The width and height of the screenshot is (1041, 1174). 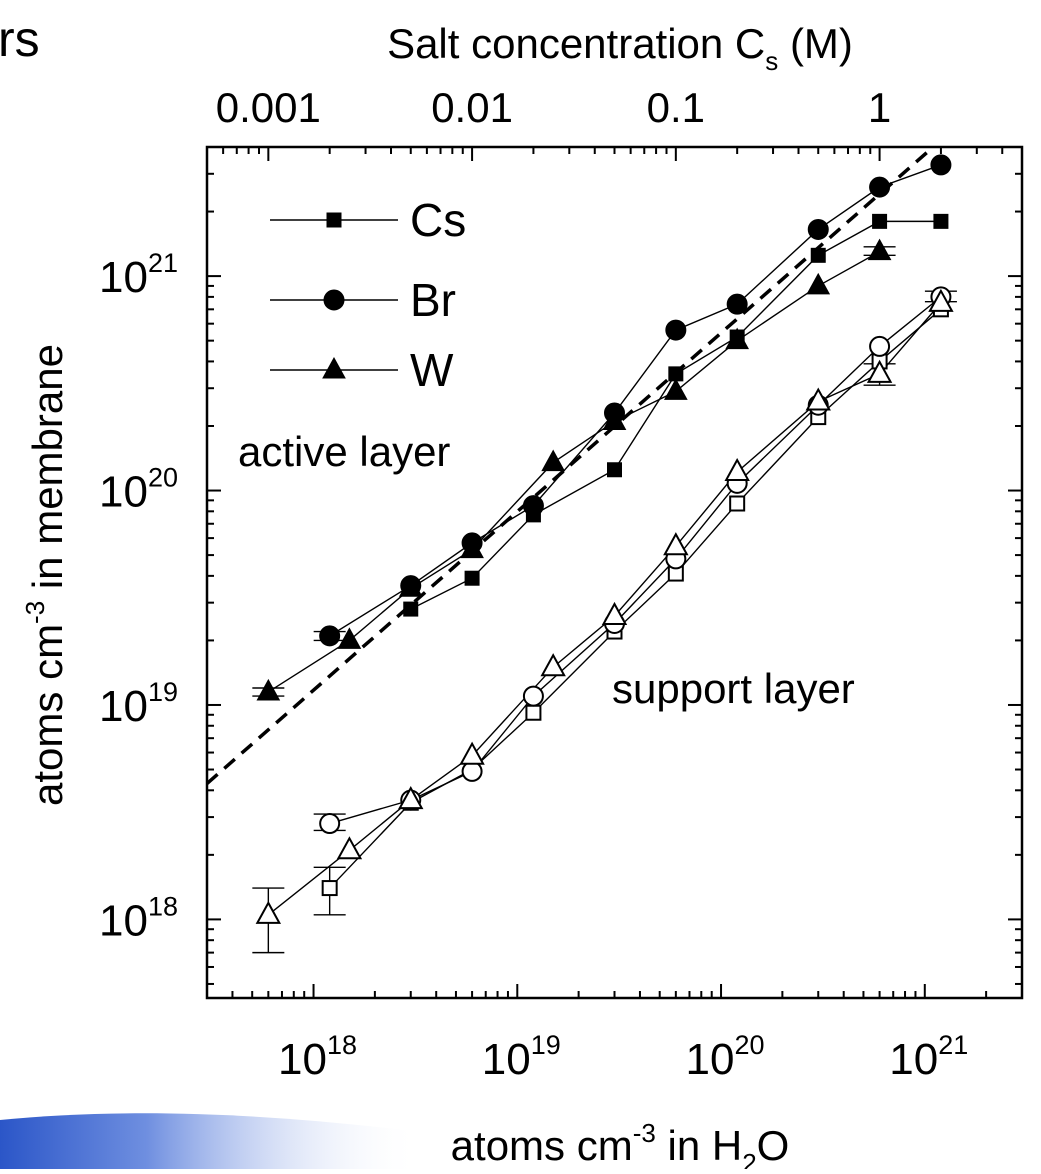 I want to click on x-tick-label: 1019, so click(x=521, y=1057).